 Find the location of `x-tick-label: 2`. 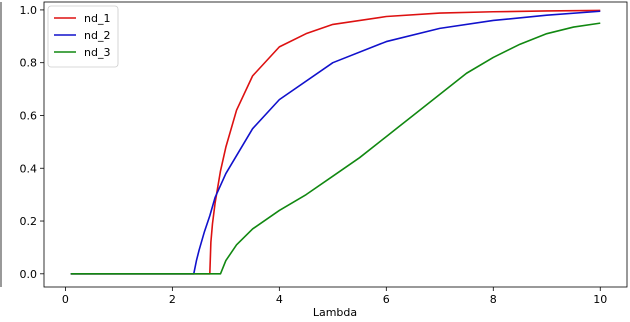

x-tick-label: 2 is located at coordinates (172, 299).